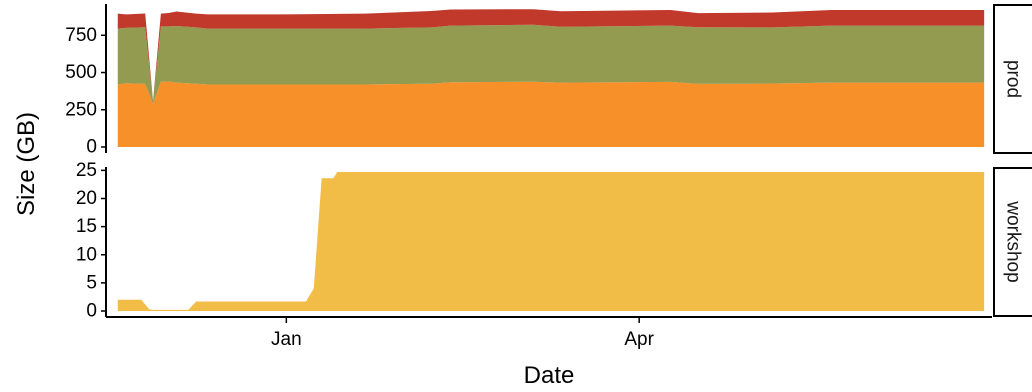 The image size is (1032, 392). I want to click on y-axis-title: Size (GB), so click(26, 164).